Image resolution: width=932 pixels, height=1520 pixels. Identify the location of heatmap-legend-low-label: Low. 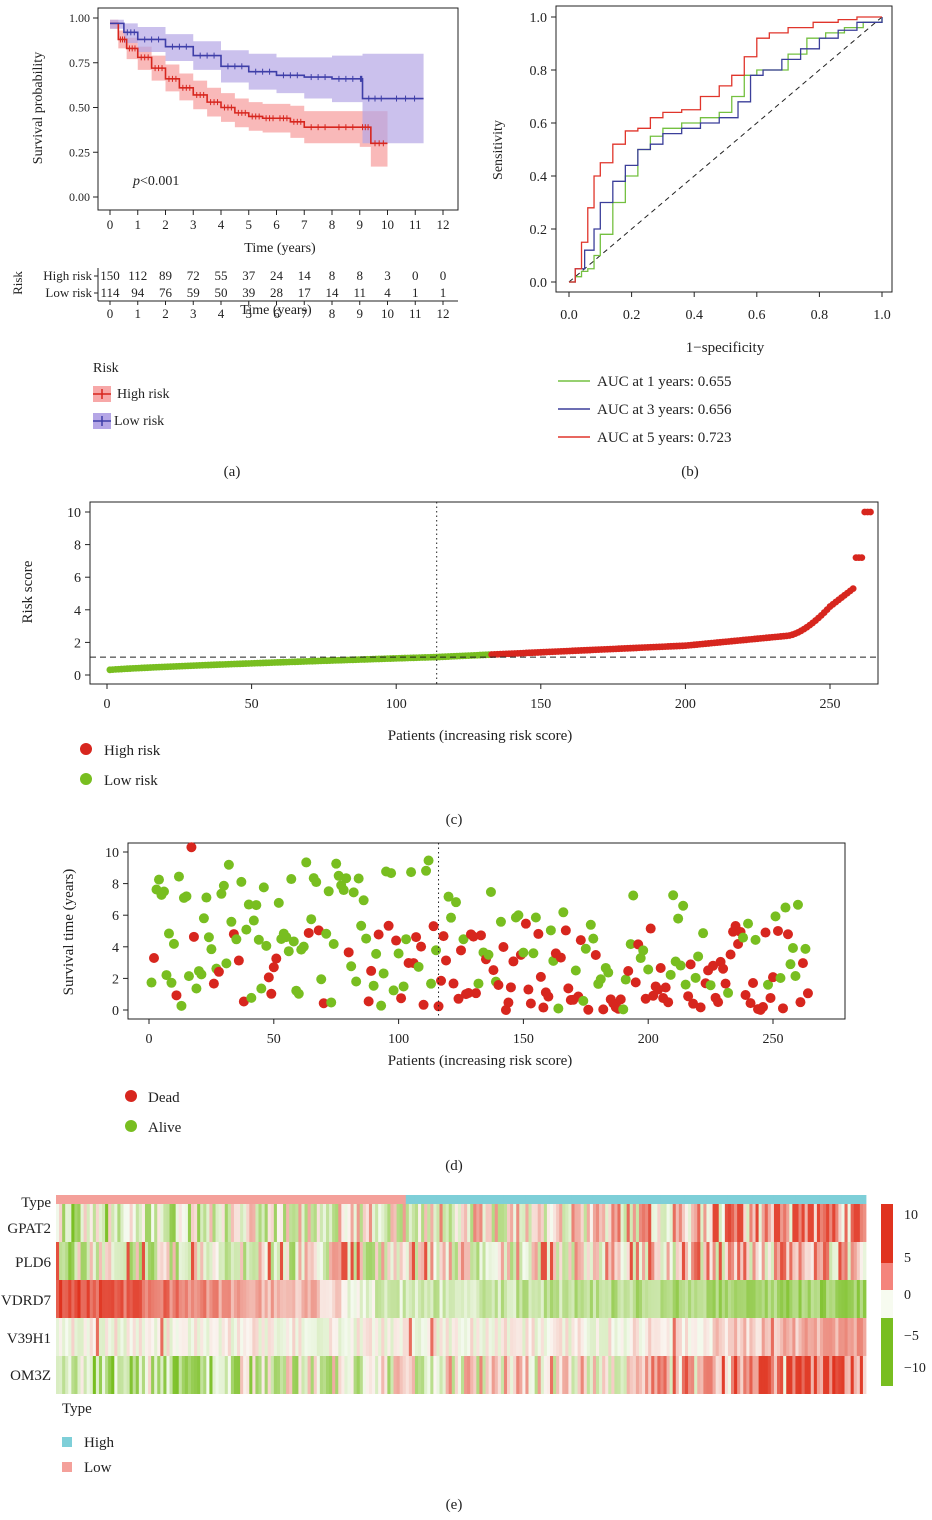
(98, 1468).